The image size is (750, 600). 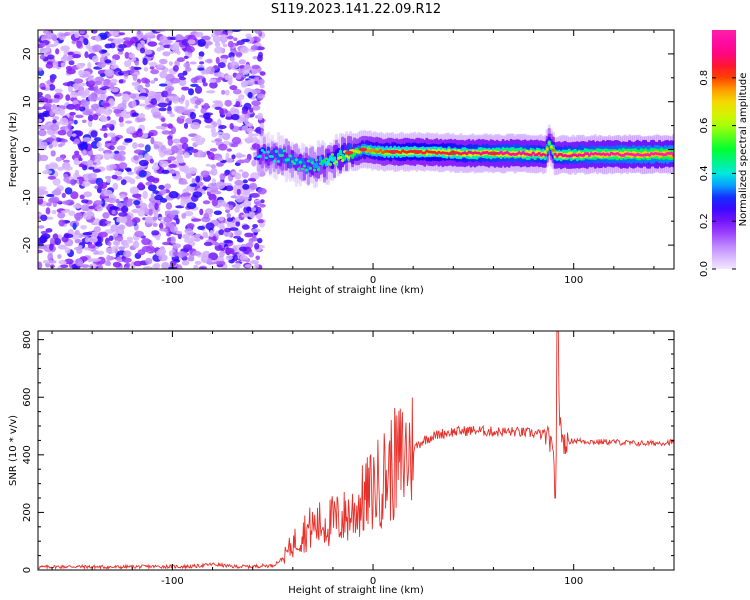 I want to click on chart-title: S119.2023.141.22.09.R12, so click(x=356, y=9).